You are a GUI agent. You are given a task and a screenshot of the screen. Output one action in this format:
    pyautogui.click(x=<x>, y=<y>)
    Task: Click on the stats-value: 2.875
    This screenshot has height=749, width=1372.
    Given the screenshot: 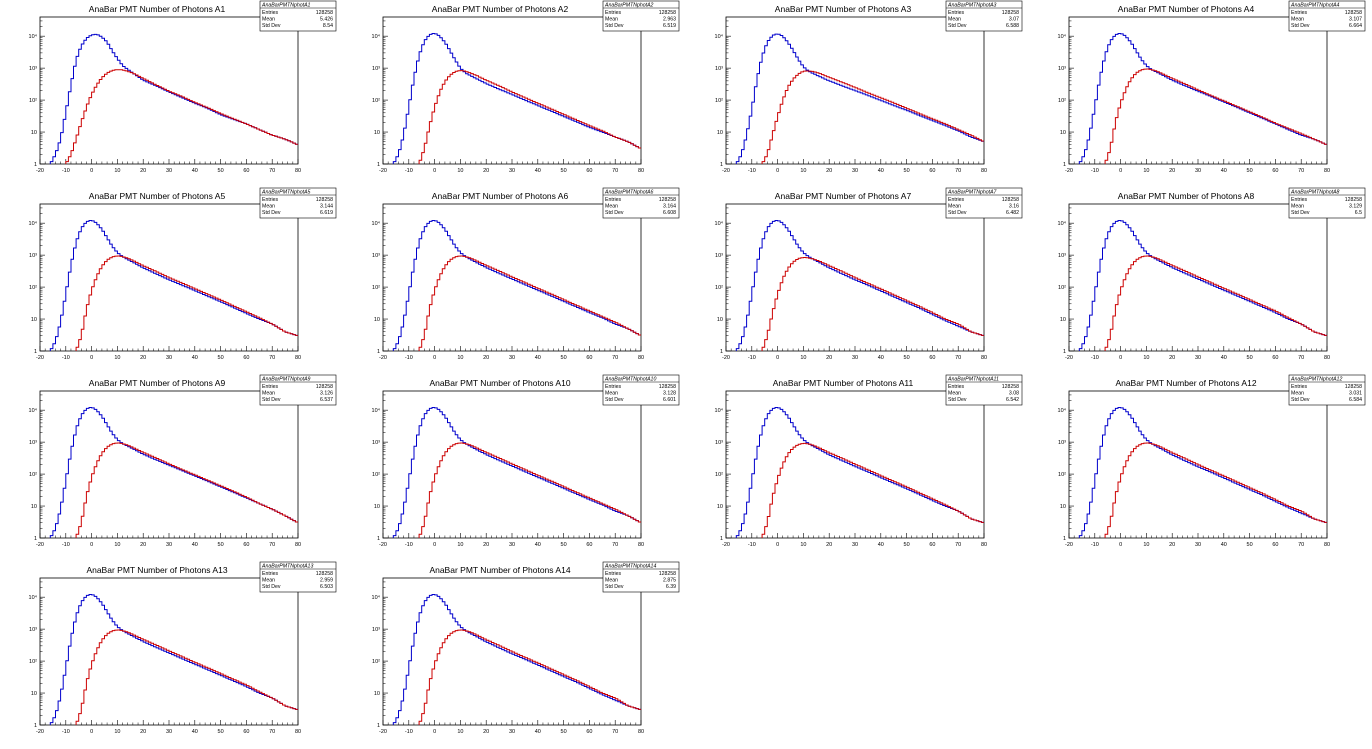 What is the action you would take?
    pyautogui.click(x=669, y=581)
    